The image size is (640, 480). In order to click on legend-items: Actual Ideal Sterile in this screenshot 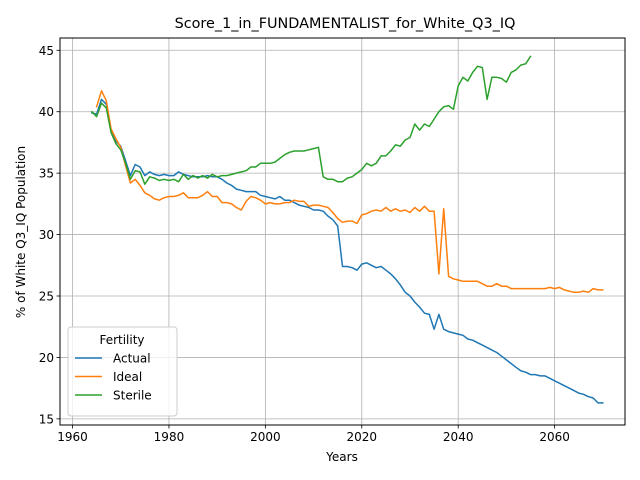, I will do `click(113, 377)`.